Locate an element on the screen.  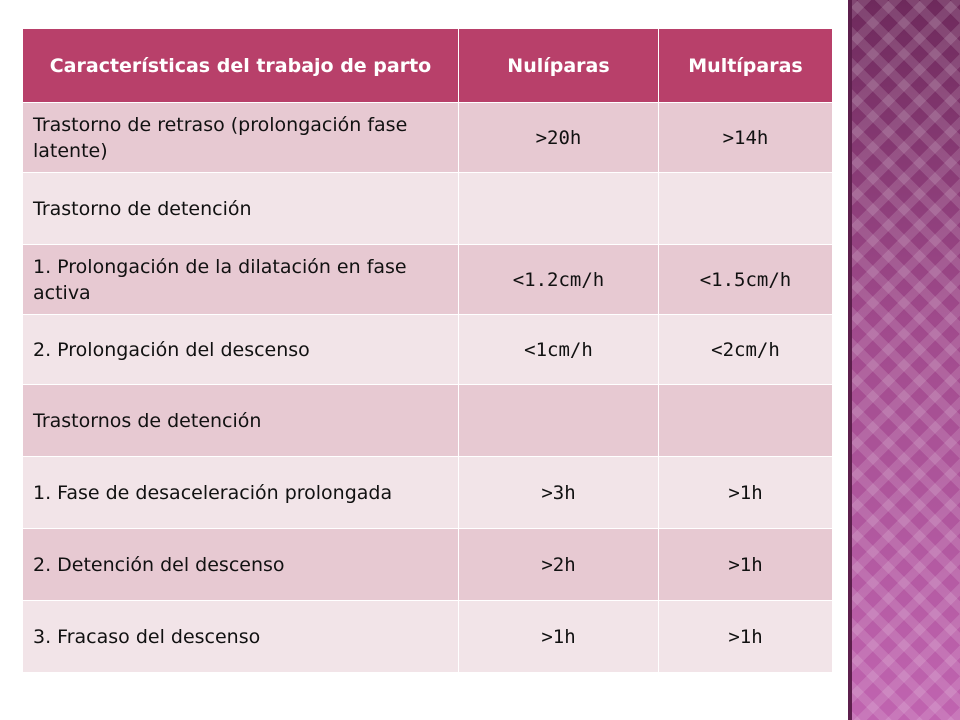
table-row: 3. Fracaso del descenso >1h >1h is located at coordinates (427, 636).